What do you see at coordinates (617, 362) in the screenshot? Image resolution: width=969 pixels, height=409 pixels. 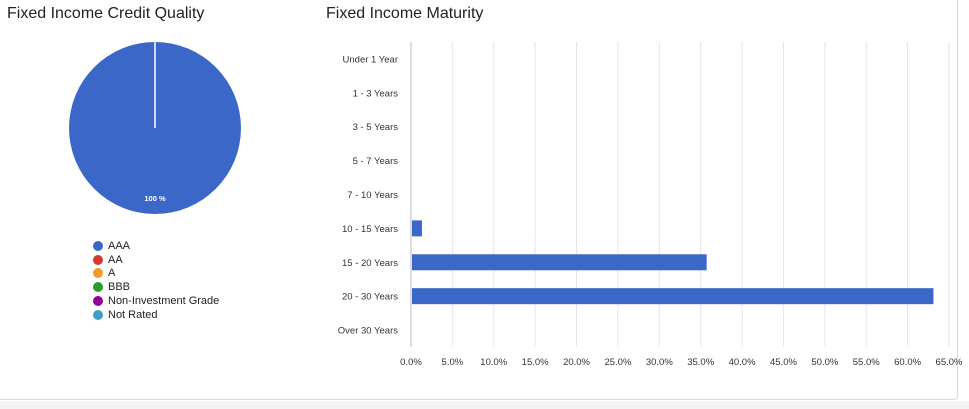 I see `x-tick-label: 25.0%` at bounding box center [617, 362].